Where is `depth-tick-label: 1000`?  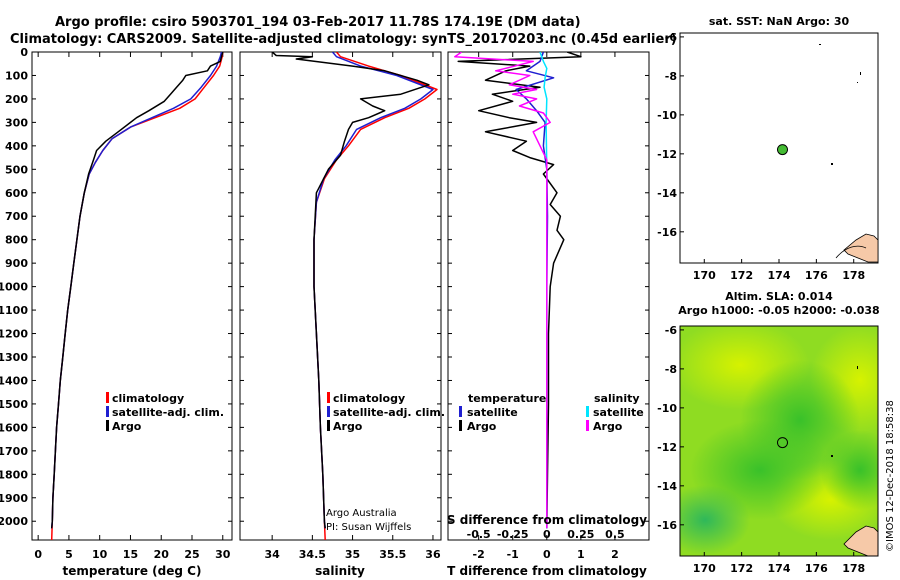 depth-tick-label: 1000 is located at coordinates (14, 287).